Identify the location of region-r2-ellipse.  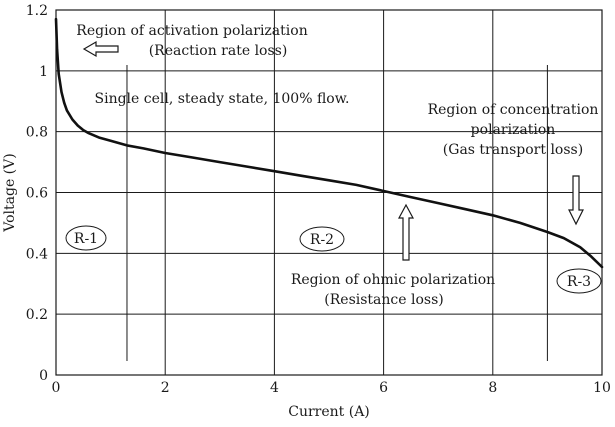
(322, 239).